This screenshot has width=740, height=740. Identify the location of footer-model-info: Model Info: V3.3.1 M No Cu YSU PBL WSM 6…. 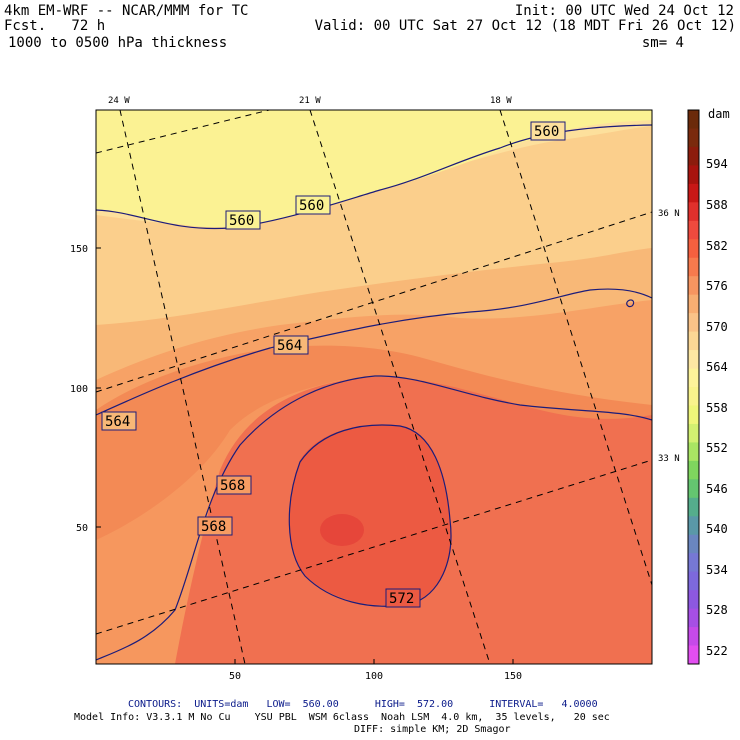
(342, 717).